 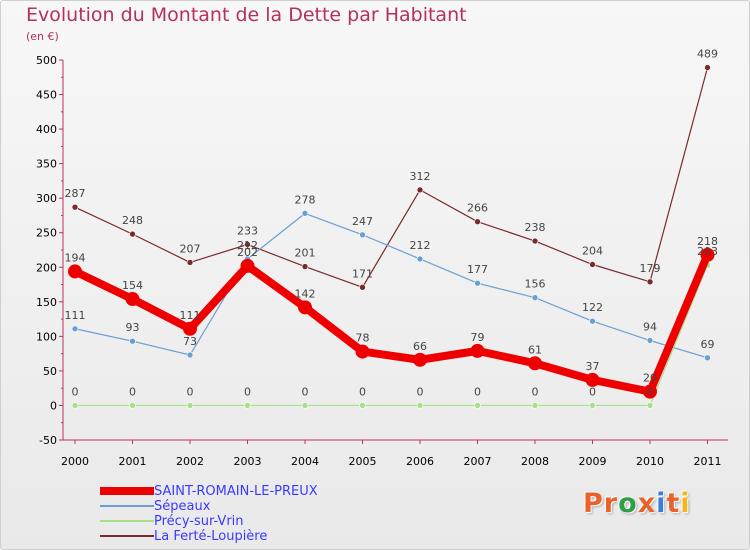 I want to click on data-label: 154, so click(x=132, y=285).